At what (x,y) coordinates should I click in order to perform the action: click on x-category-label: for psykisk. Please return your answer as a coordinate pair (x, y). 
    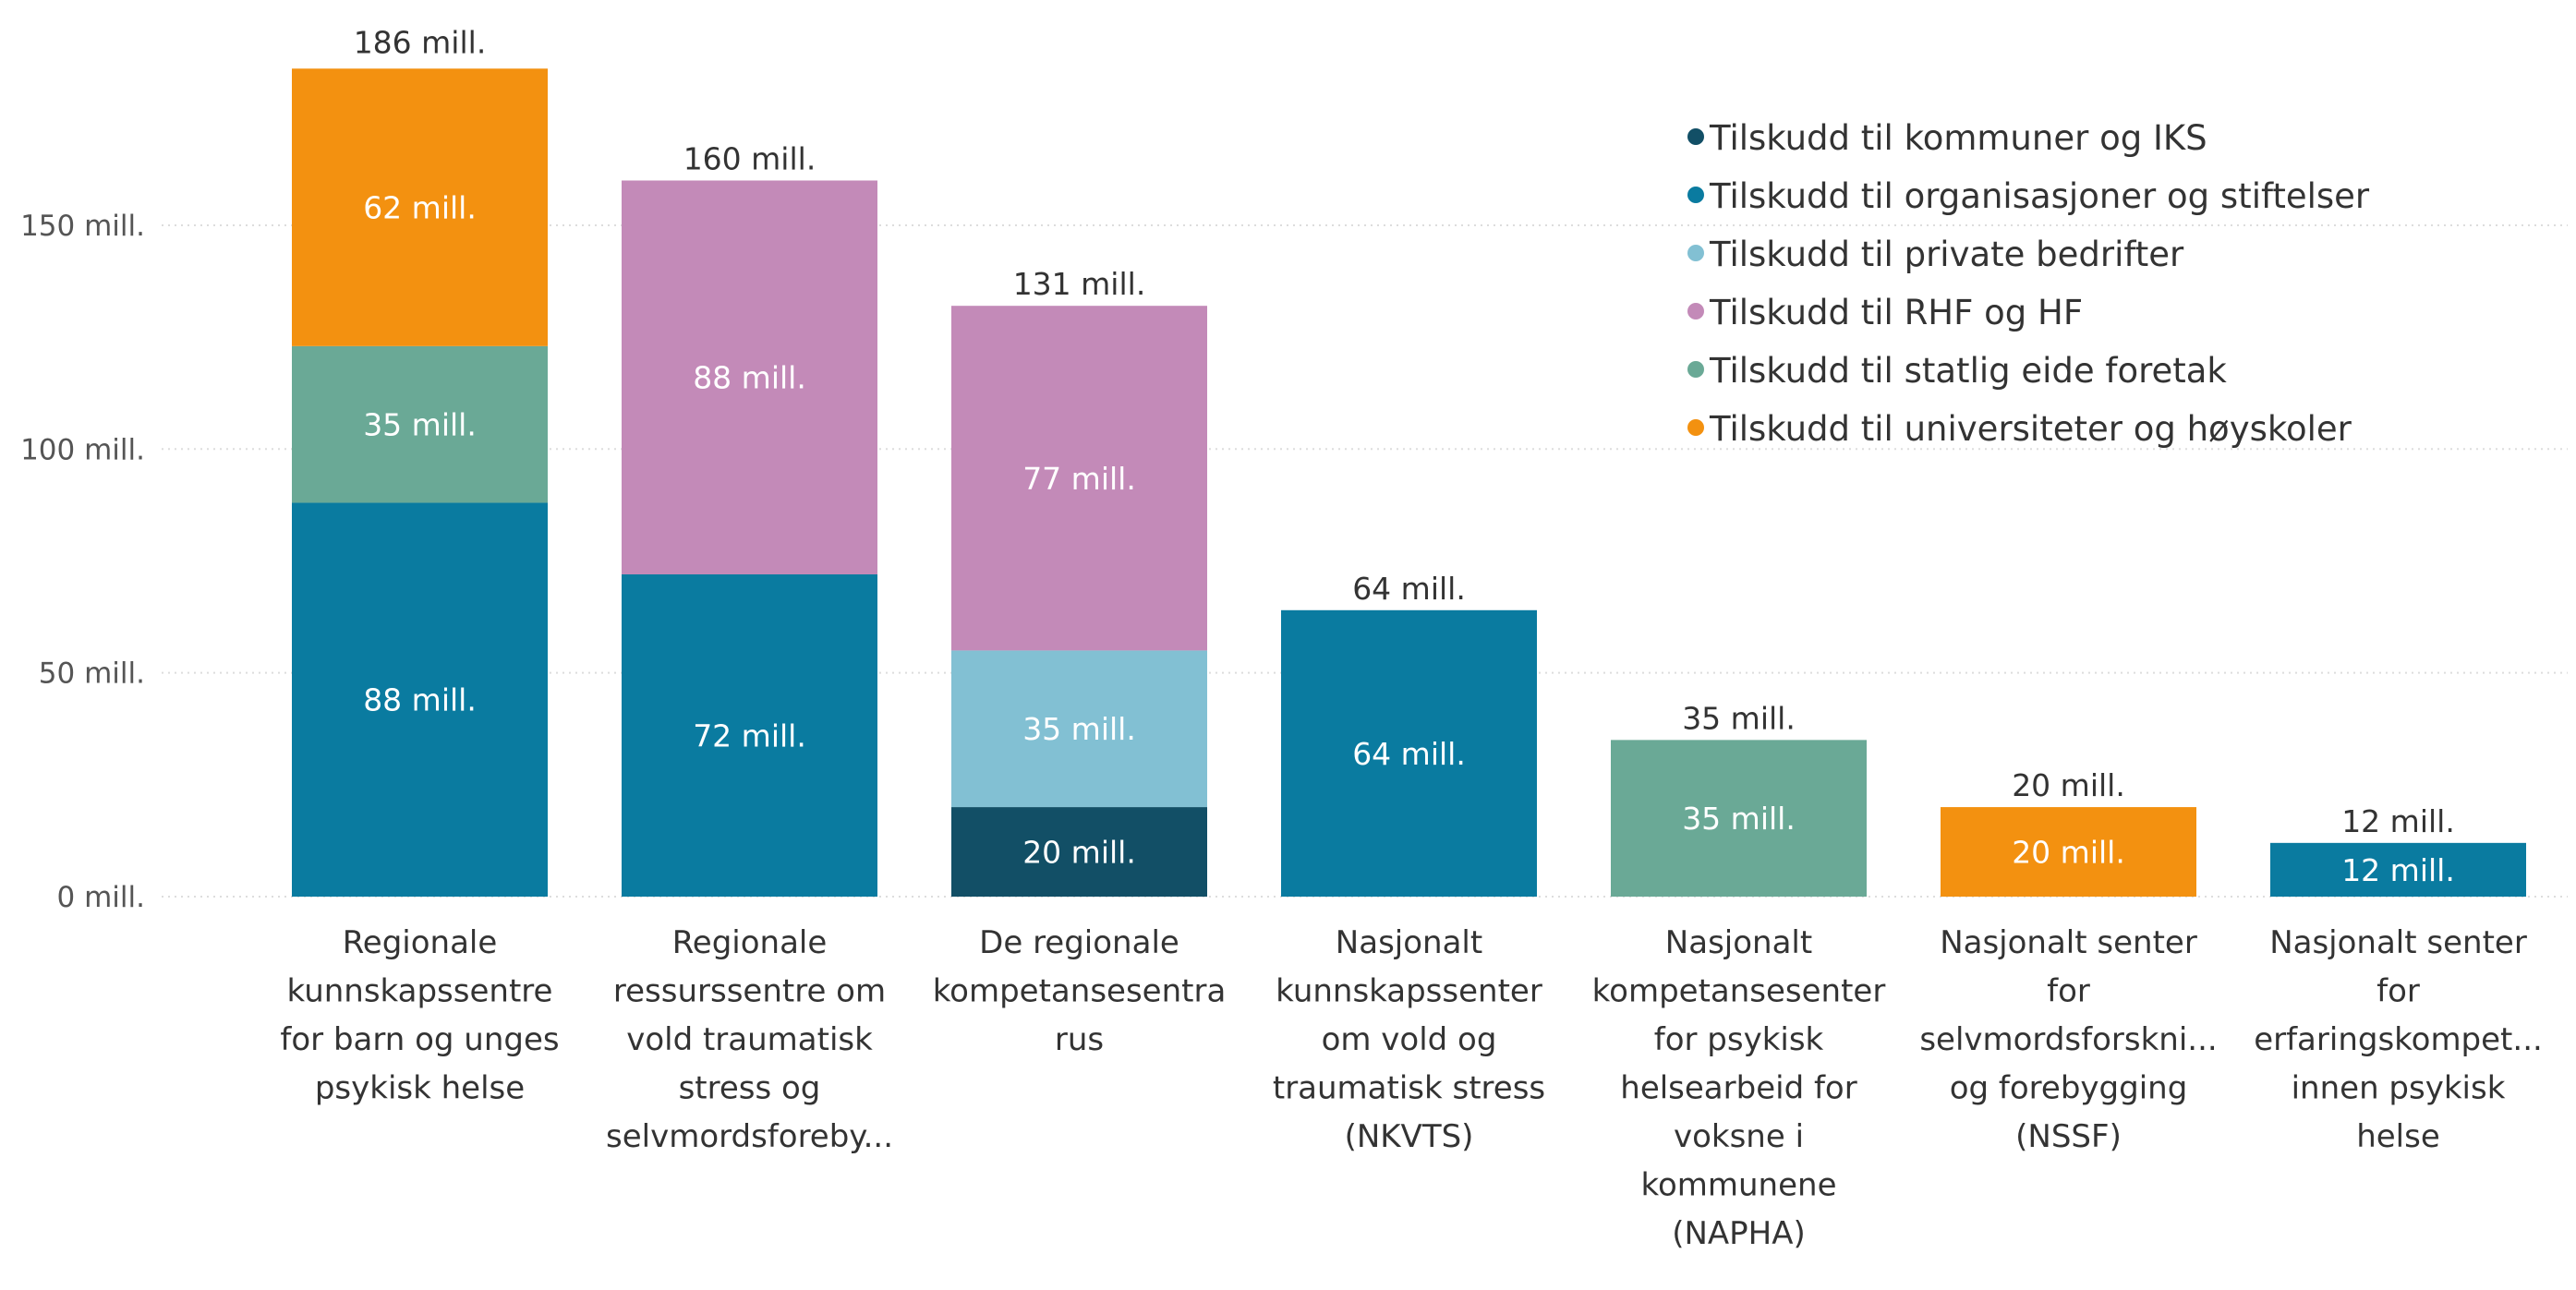
    Looking at the image, I should click on (1739, 1039).